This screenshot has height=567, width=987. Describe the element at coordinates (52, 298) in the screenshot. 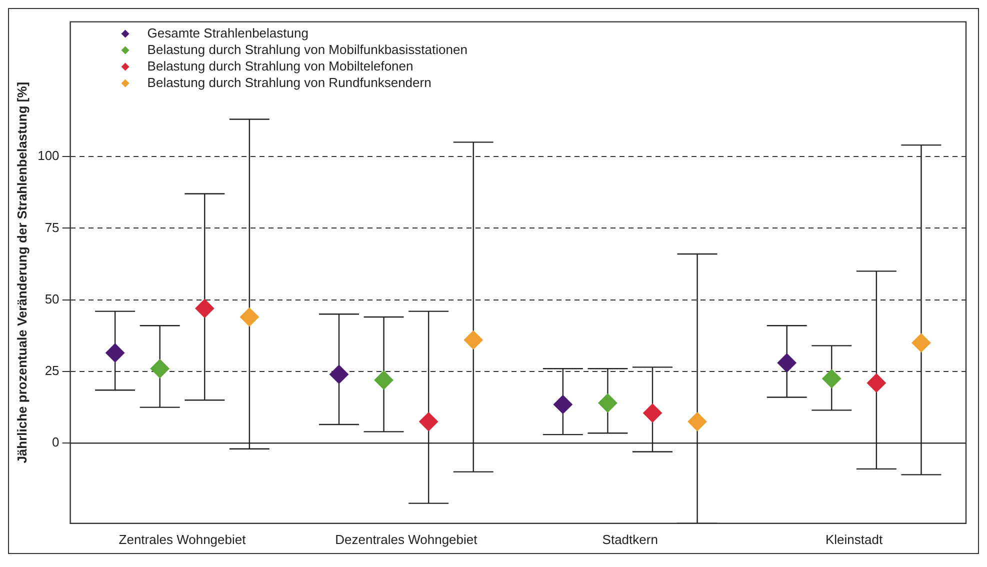

I see `y-tick-label: 50` at that location.